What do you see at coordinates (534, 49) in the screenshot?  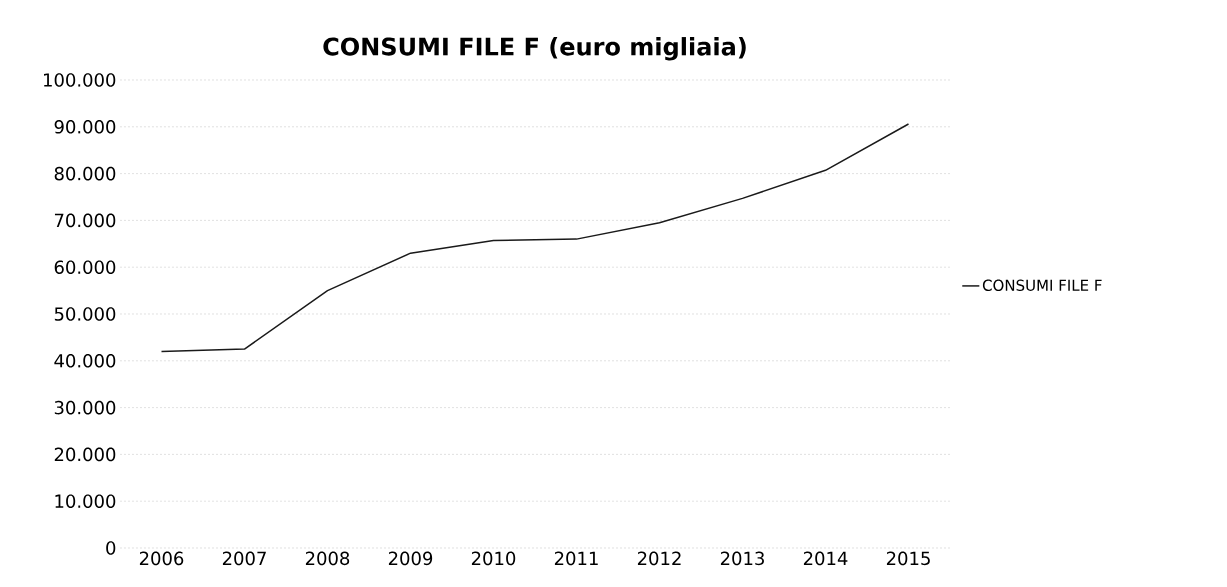 I see `chart-title: CONSUMI FILE F (euro migliaia)` at bounding box center [534, 49].